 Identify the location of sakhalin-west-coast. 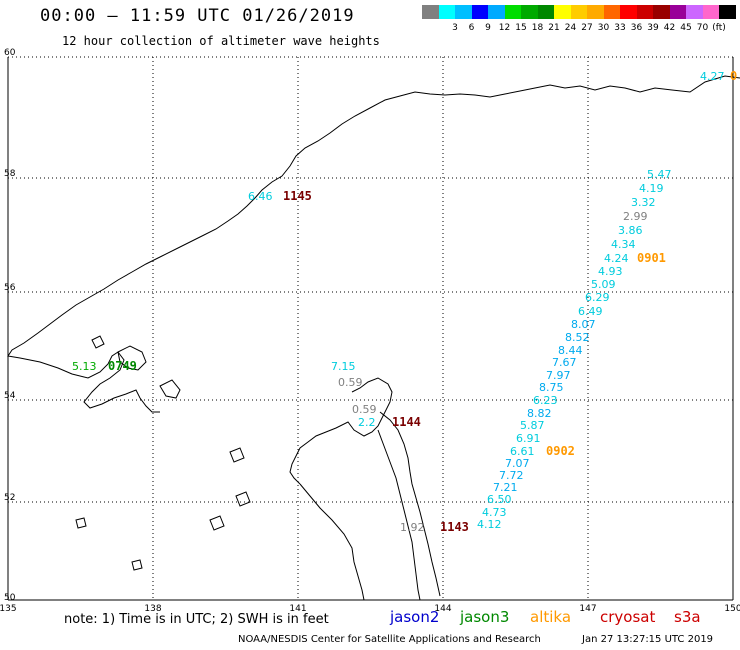
(399, 515).